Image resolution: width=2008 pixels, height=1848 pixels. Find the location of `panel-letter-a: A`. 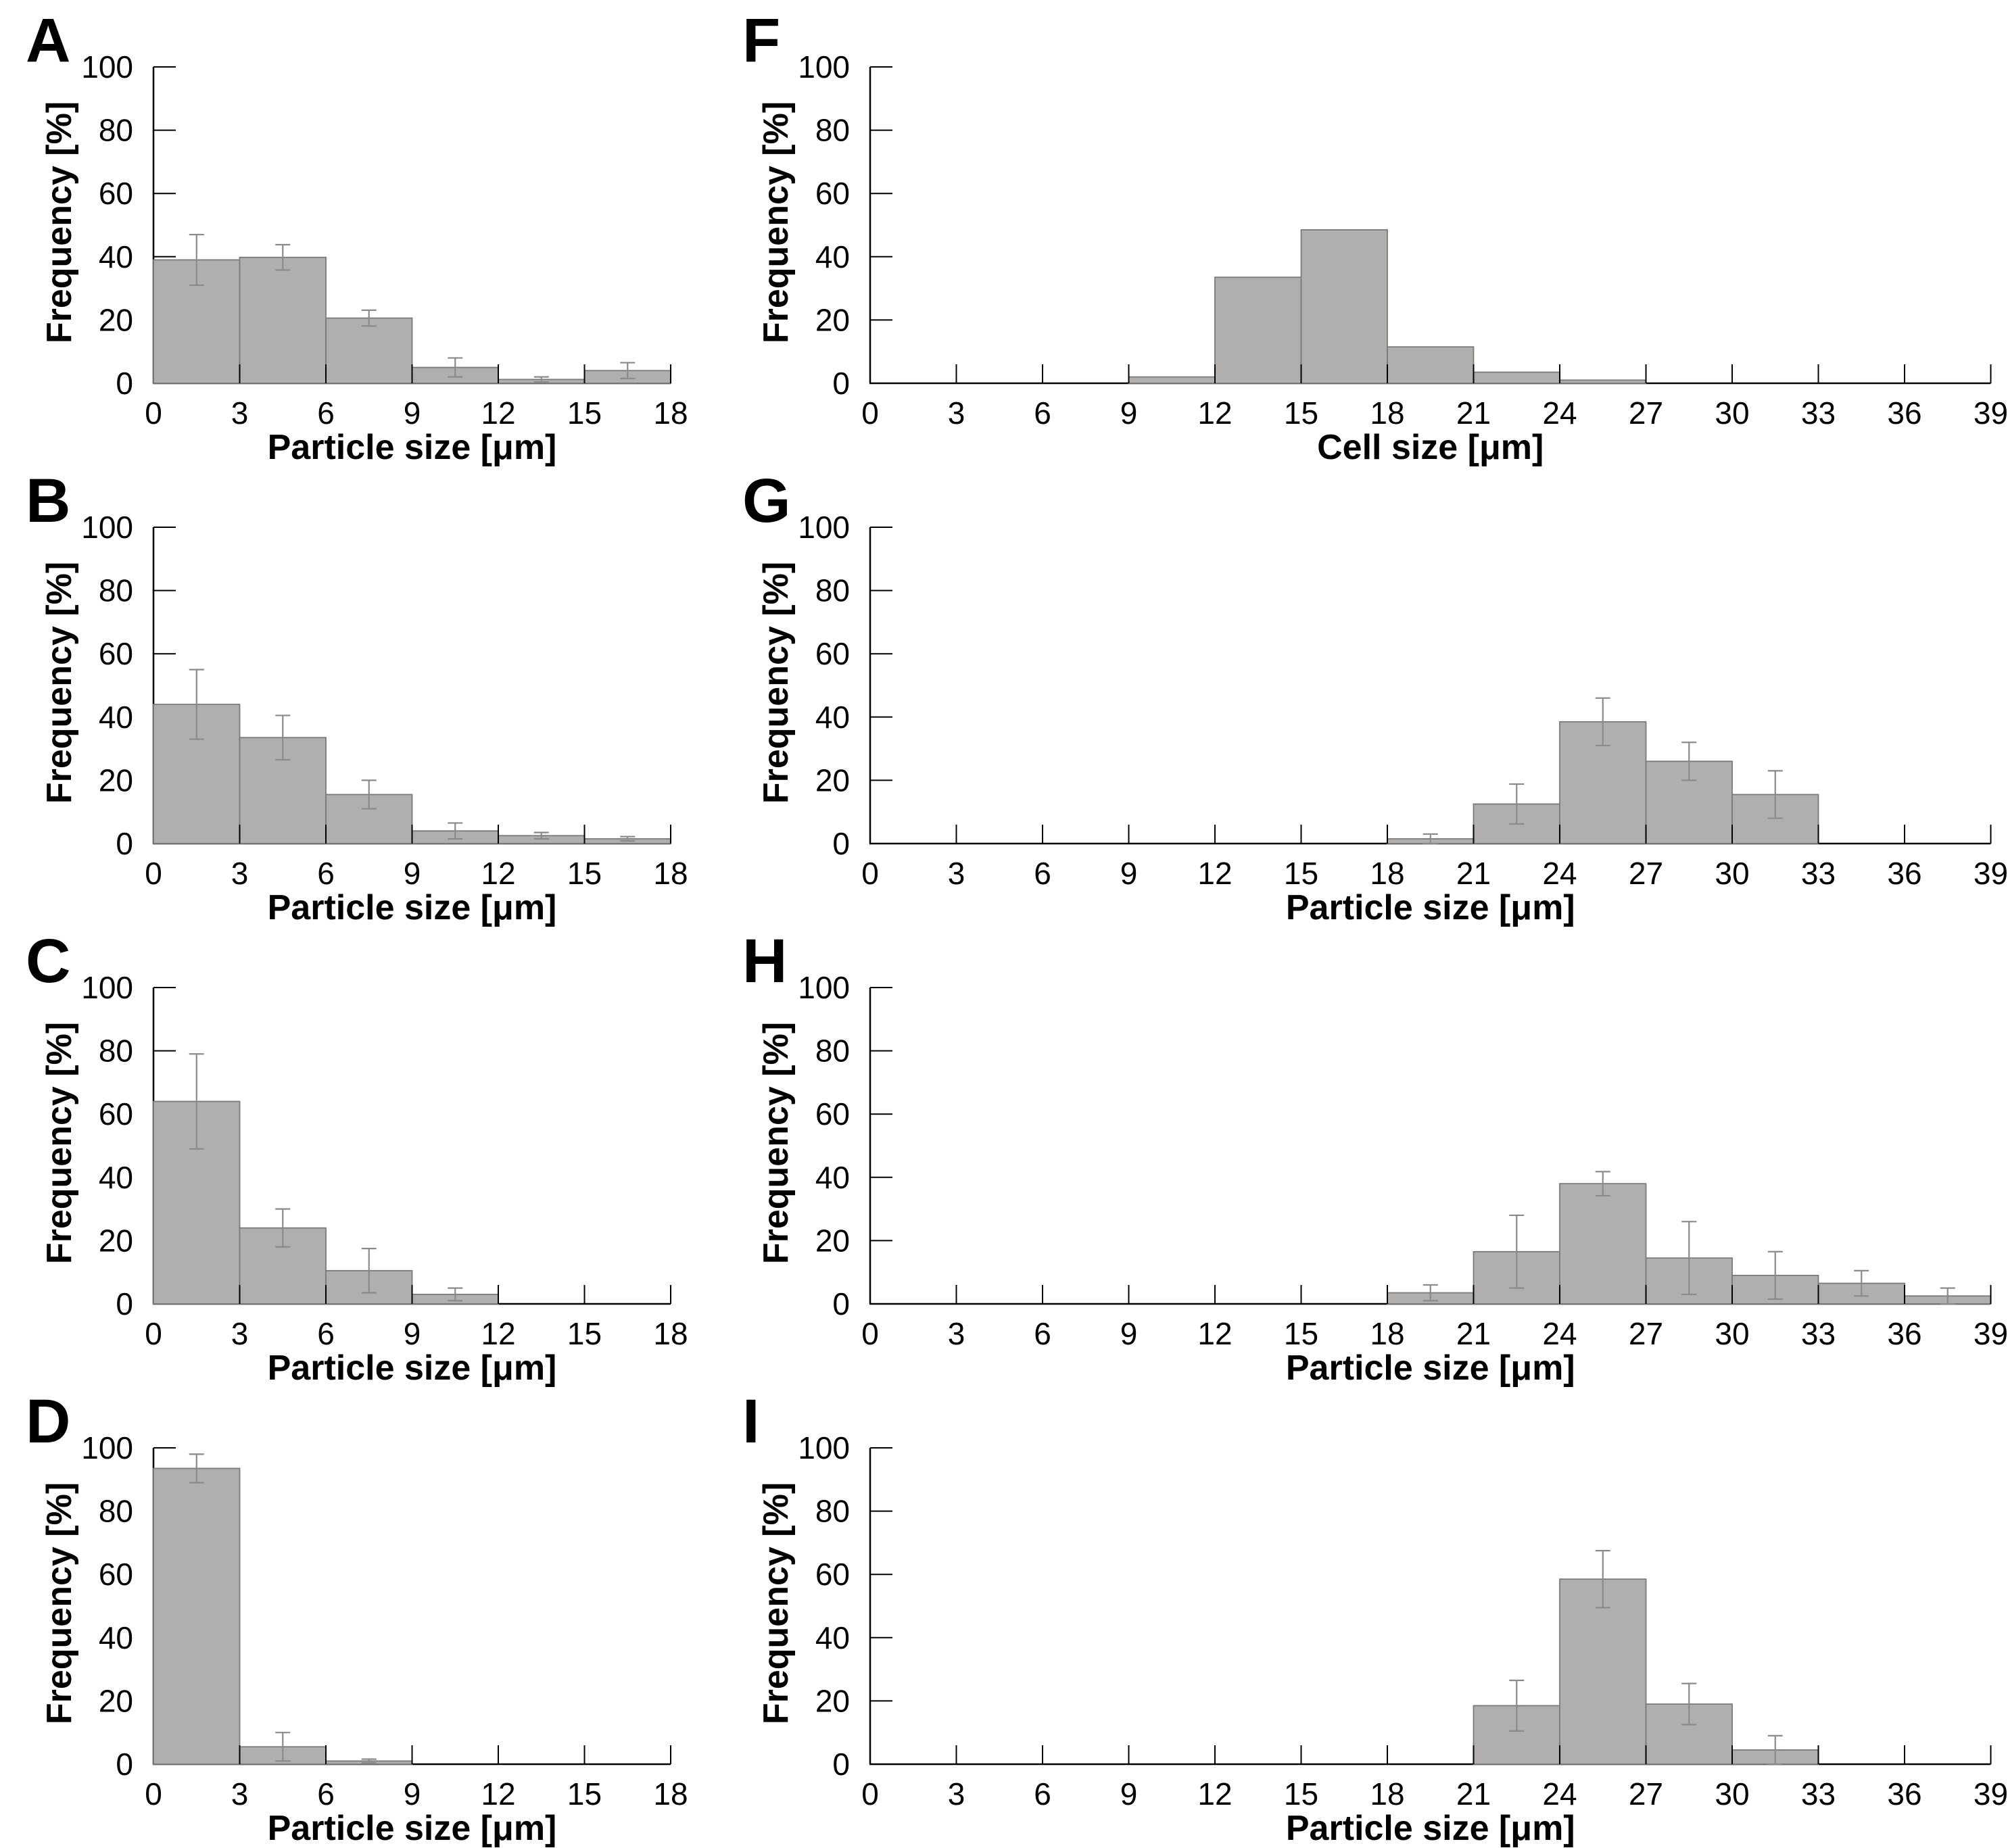

panel-letter-a: A is located at coordinates (48, 40).